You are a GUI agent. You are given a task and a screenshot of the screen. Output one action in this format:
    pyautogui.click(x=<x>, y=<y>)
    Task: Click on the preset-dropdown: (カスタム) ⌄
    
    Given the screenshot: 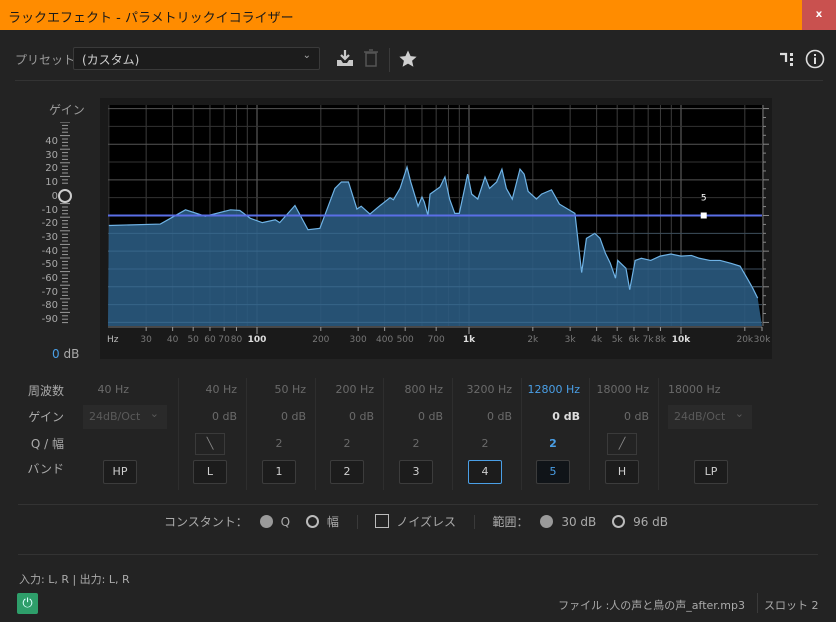 What is the action you would take?
    pyautogui.click(x=196, y=58)
    